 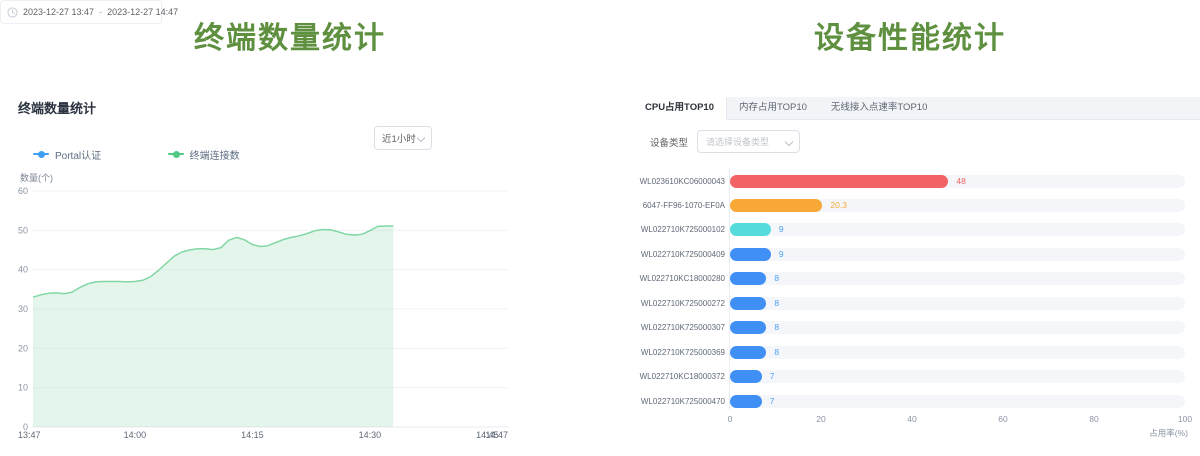 What do you see at coordinates (1003, 419) in the screenshot?
I see `x-axis-tick: 60` at bounding box center [1003, 419].